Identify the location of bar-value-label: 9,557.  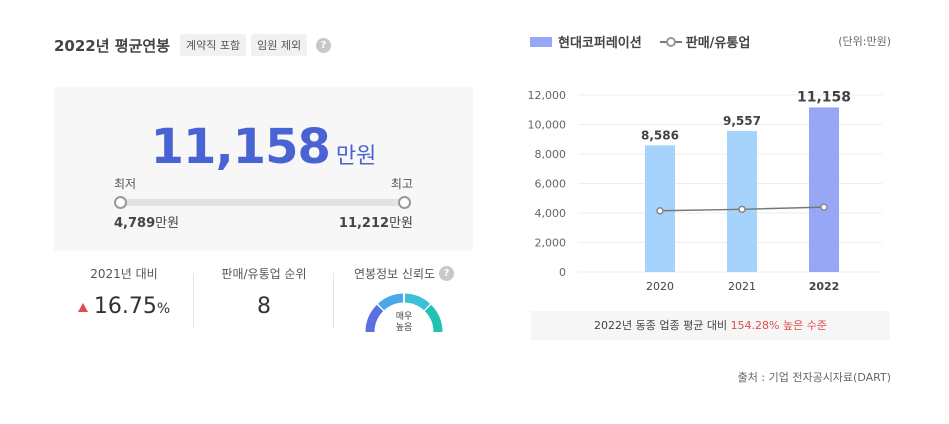
(742, 121).